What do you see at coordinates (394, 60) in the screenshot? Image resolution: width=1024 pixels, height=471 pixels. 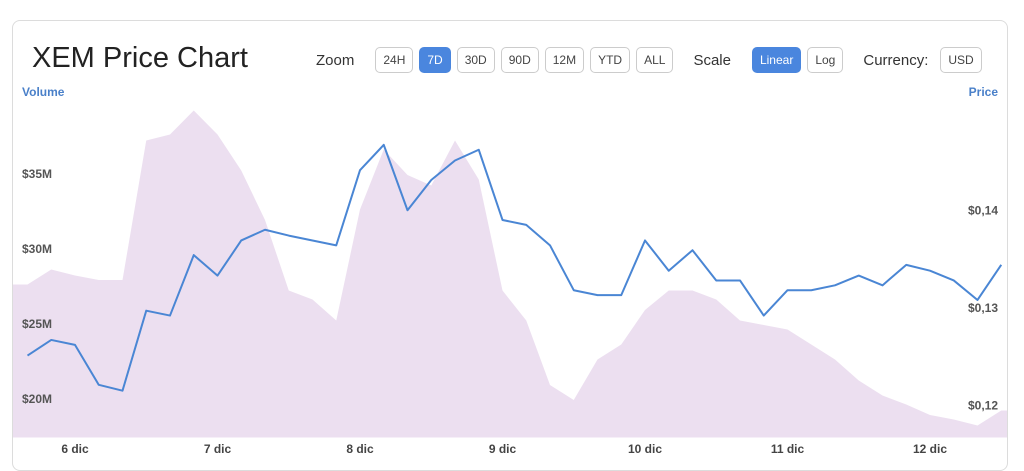 I see `option-button: 24H` at bounding box center [394, 60].